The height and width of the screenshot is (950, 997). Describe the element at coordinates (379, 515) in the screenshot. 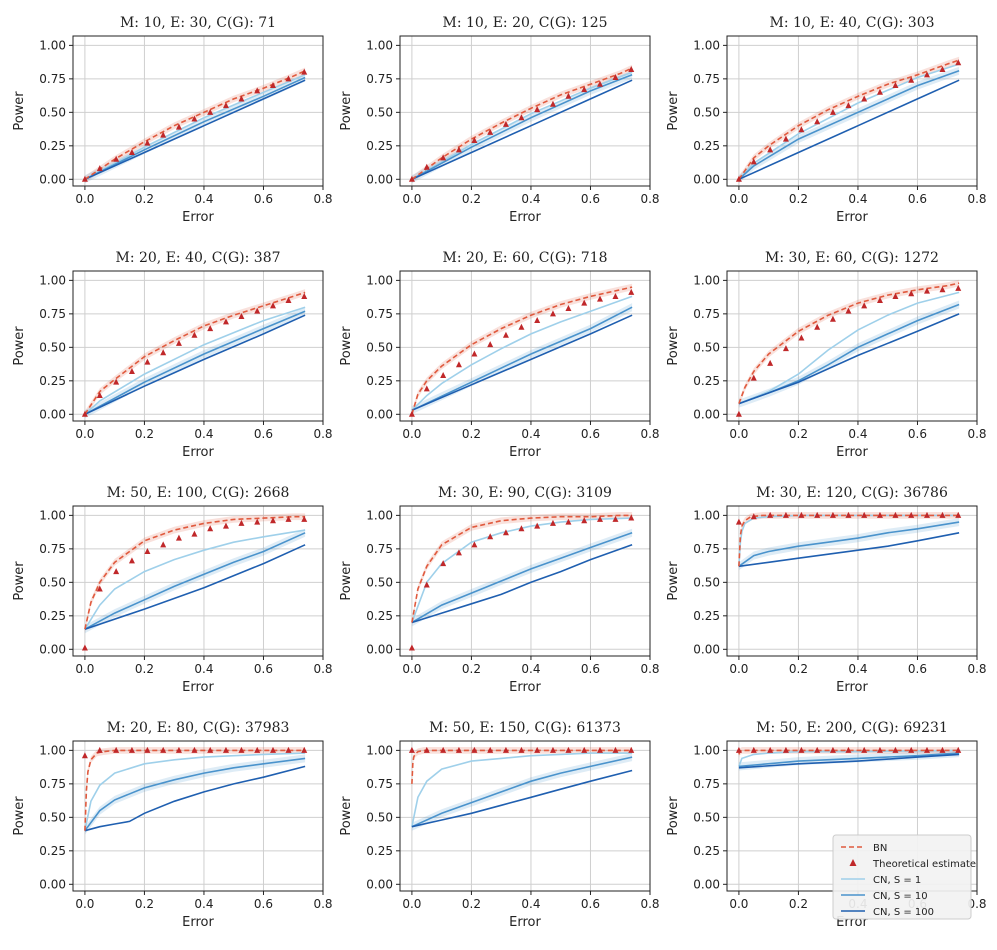

I see `y-tick-label: 1.00` at that location.